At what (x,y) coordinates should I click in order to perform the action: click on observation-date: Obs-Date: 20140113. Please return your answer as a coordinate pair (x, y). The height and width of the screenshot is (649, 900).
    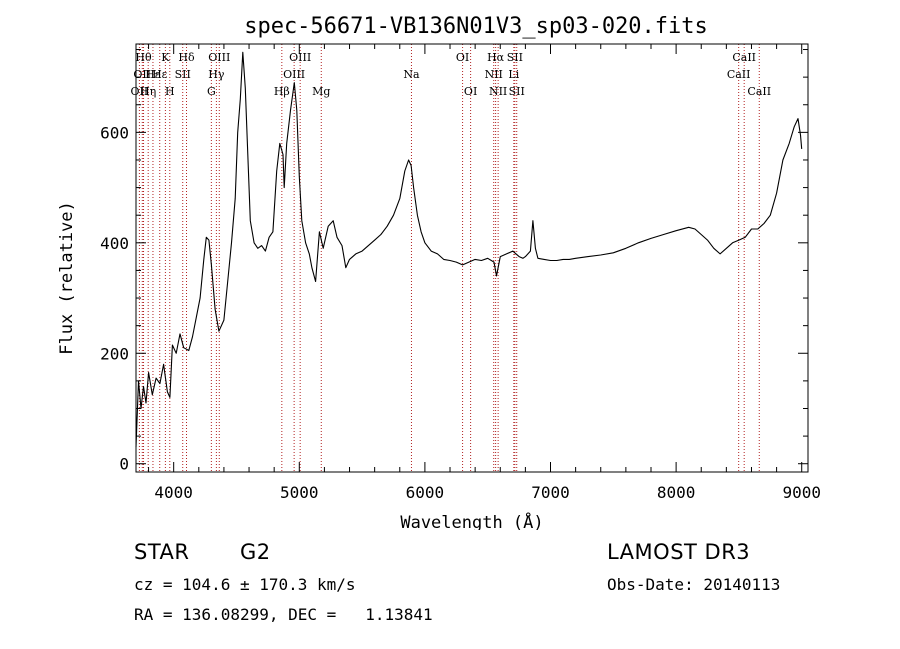
    Looking at the image, I should click on (694, 584).